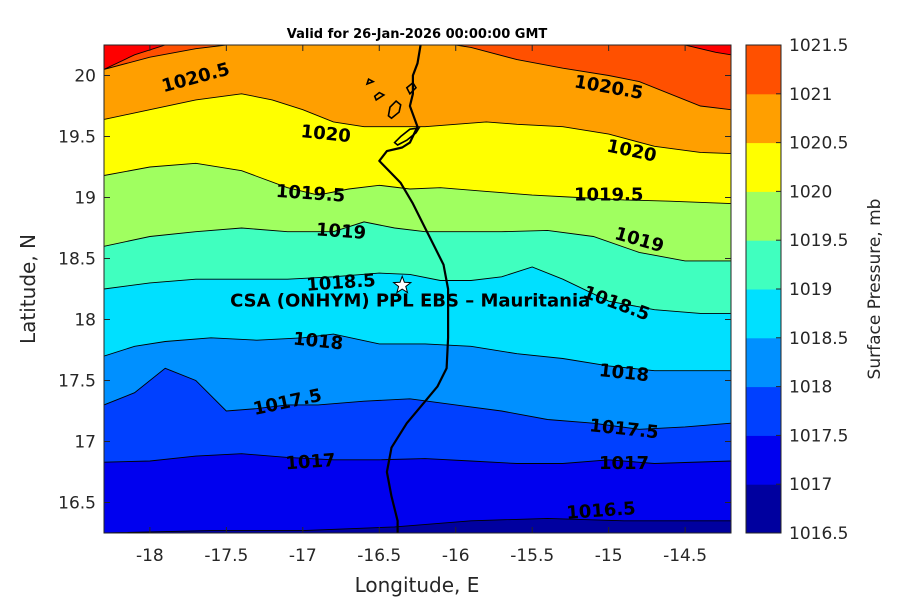 Image resolution: width=900 pixels, height=600 pixels. I want to click on contour-label: 1018.5, so click(341, 283).